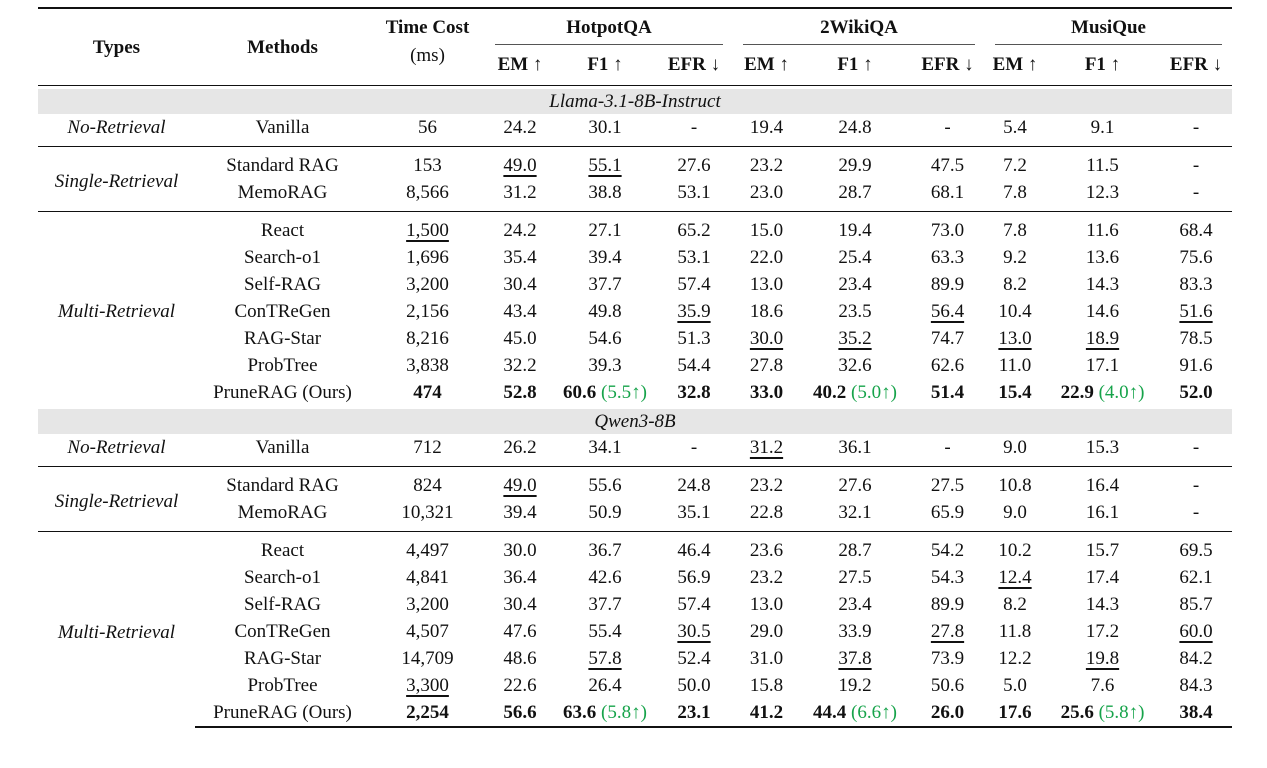  Describe the element at coordinates (766, 165) in the screenshot. I see `cell-value: 23.2` at that location.